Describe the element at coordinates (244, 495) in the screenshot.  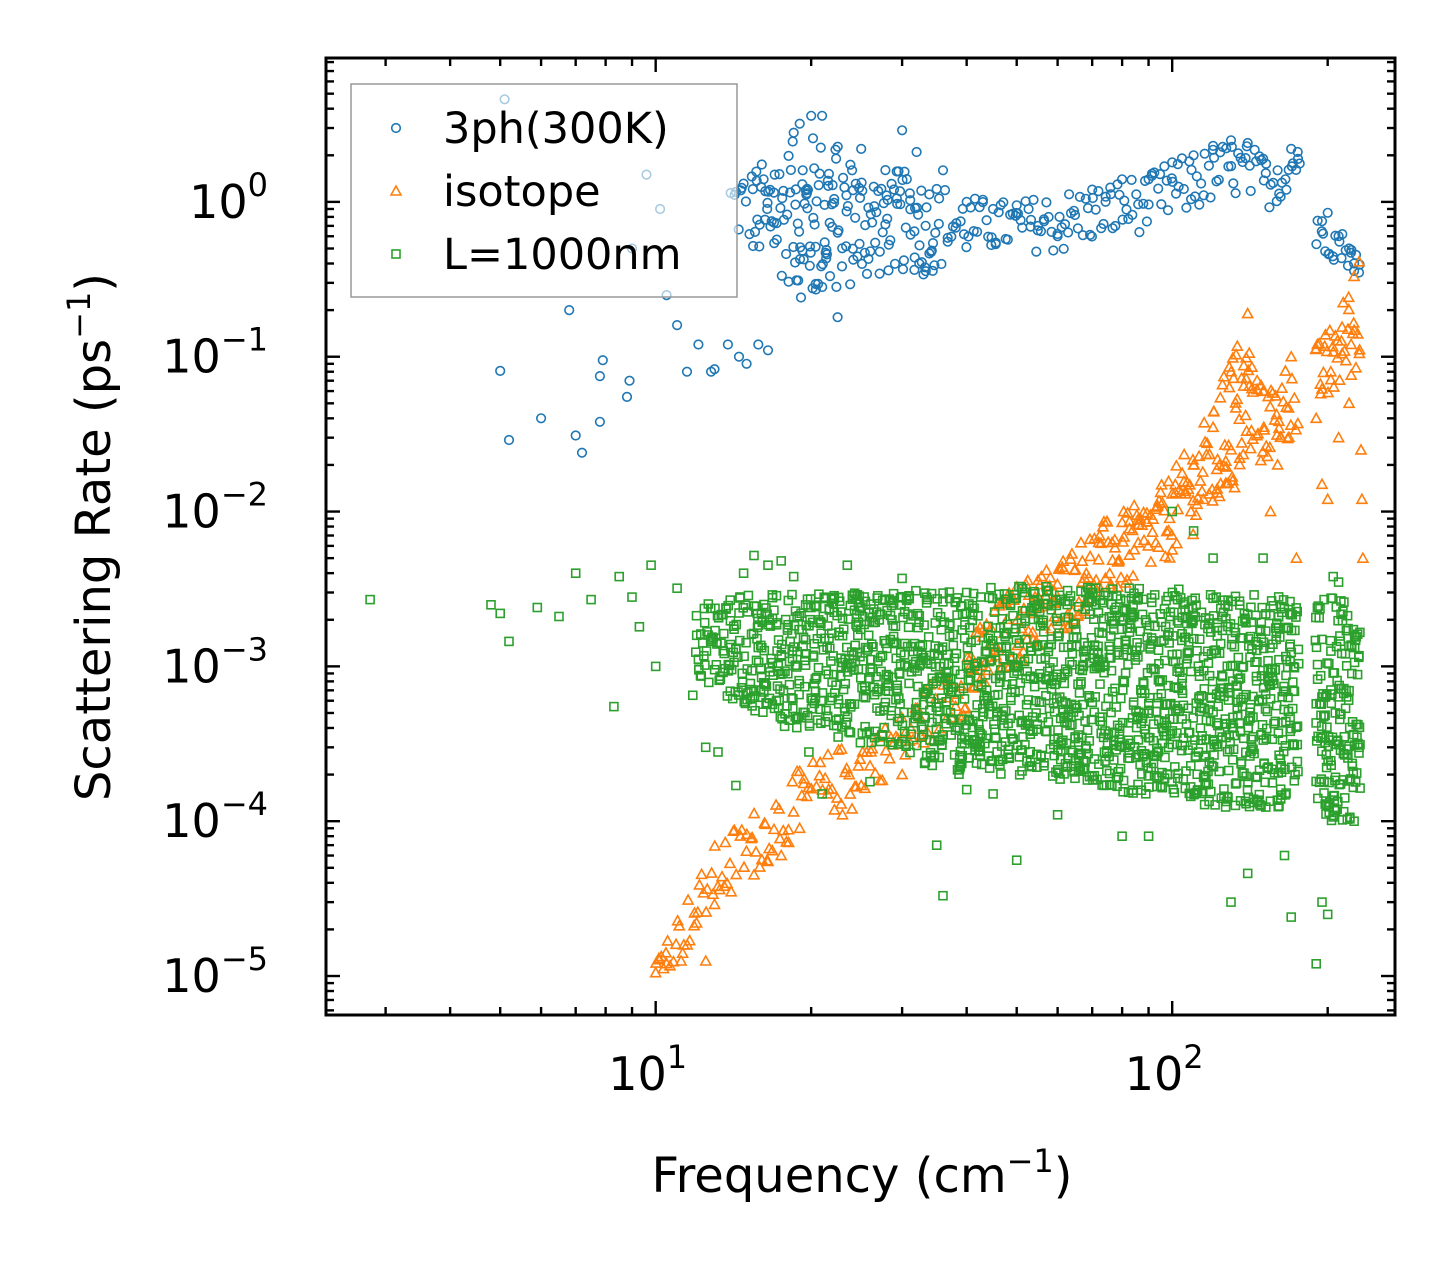
I see `y-tick-label-exp: −2` at that location.